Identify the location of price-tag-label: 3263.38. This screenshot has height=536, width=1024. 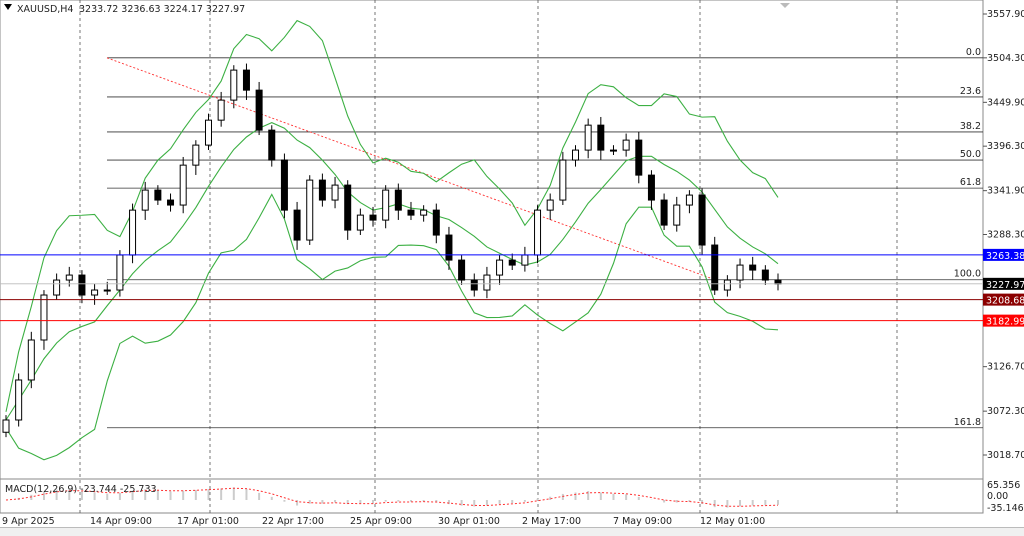
(1005, 256).